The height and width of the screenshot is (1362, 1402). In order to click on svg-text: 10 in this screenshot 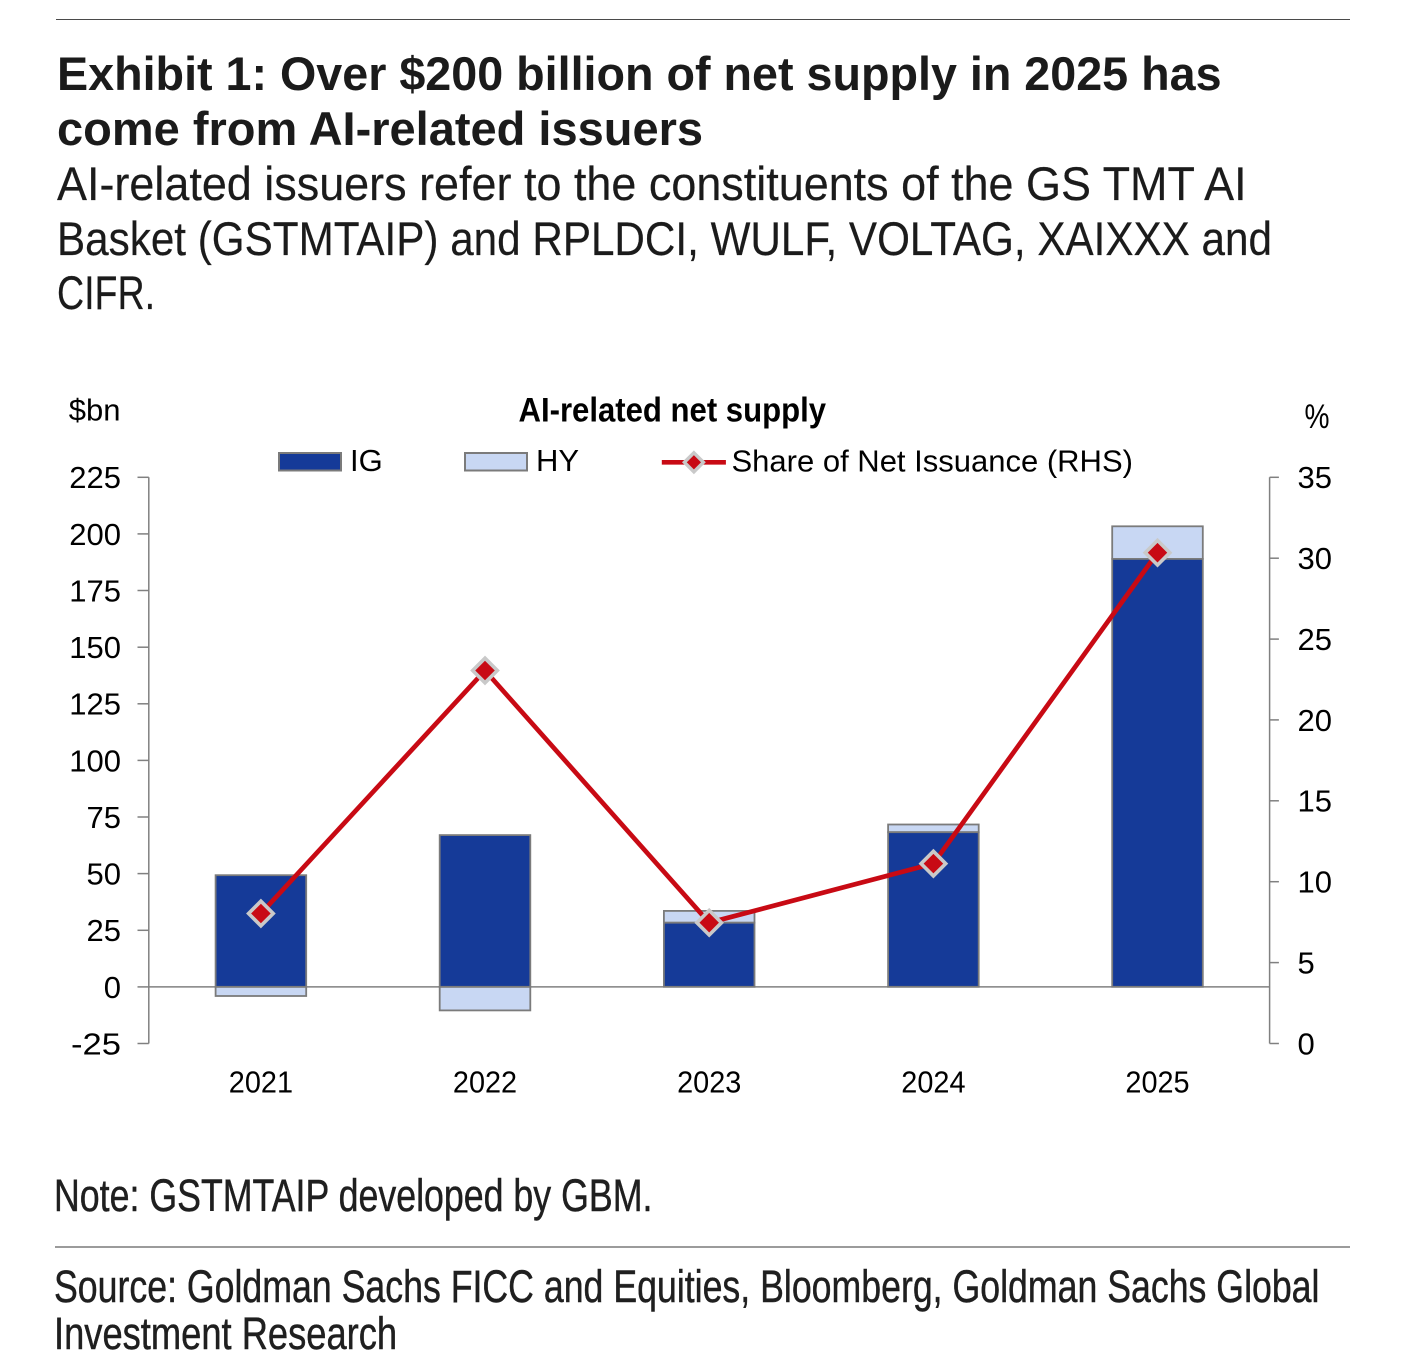, I will do `click(1315, 882)`.